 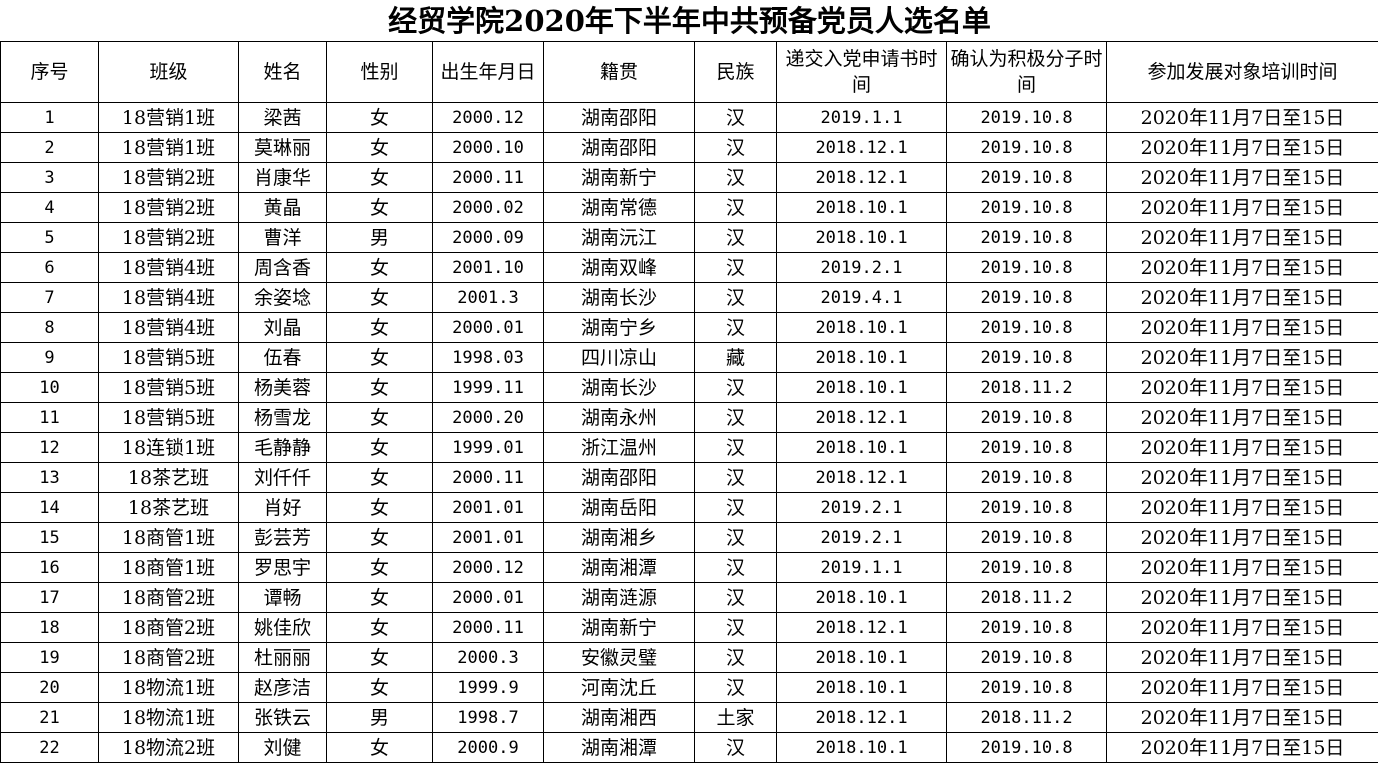 I want to click on cell-seq: 9, so click(x=49, y=357).